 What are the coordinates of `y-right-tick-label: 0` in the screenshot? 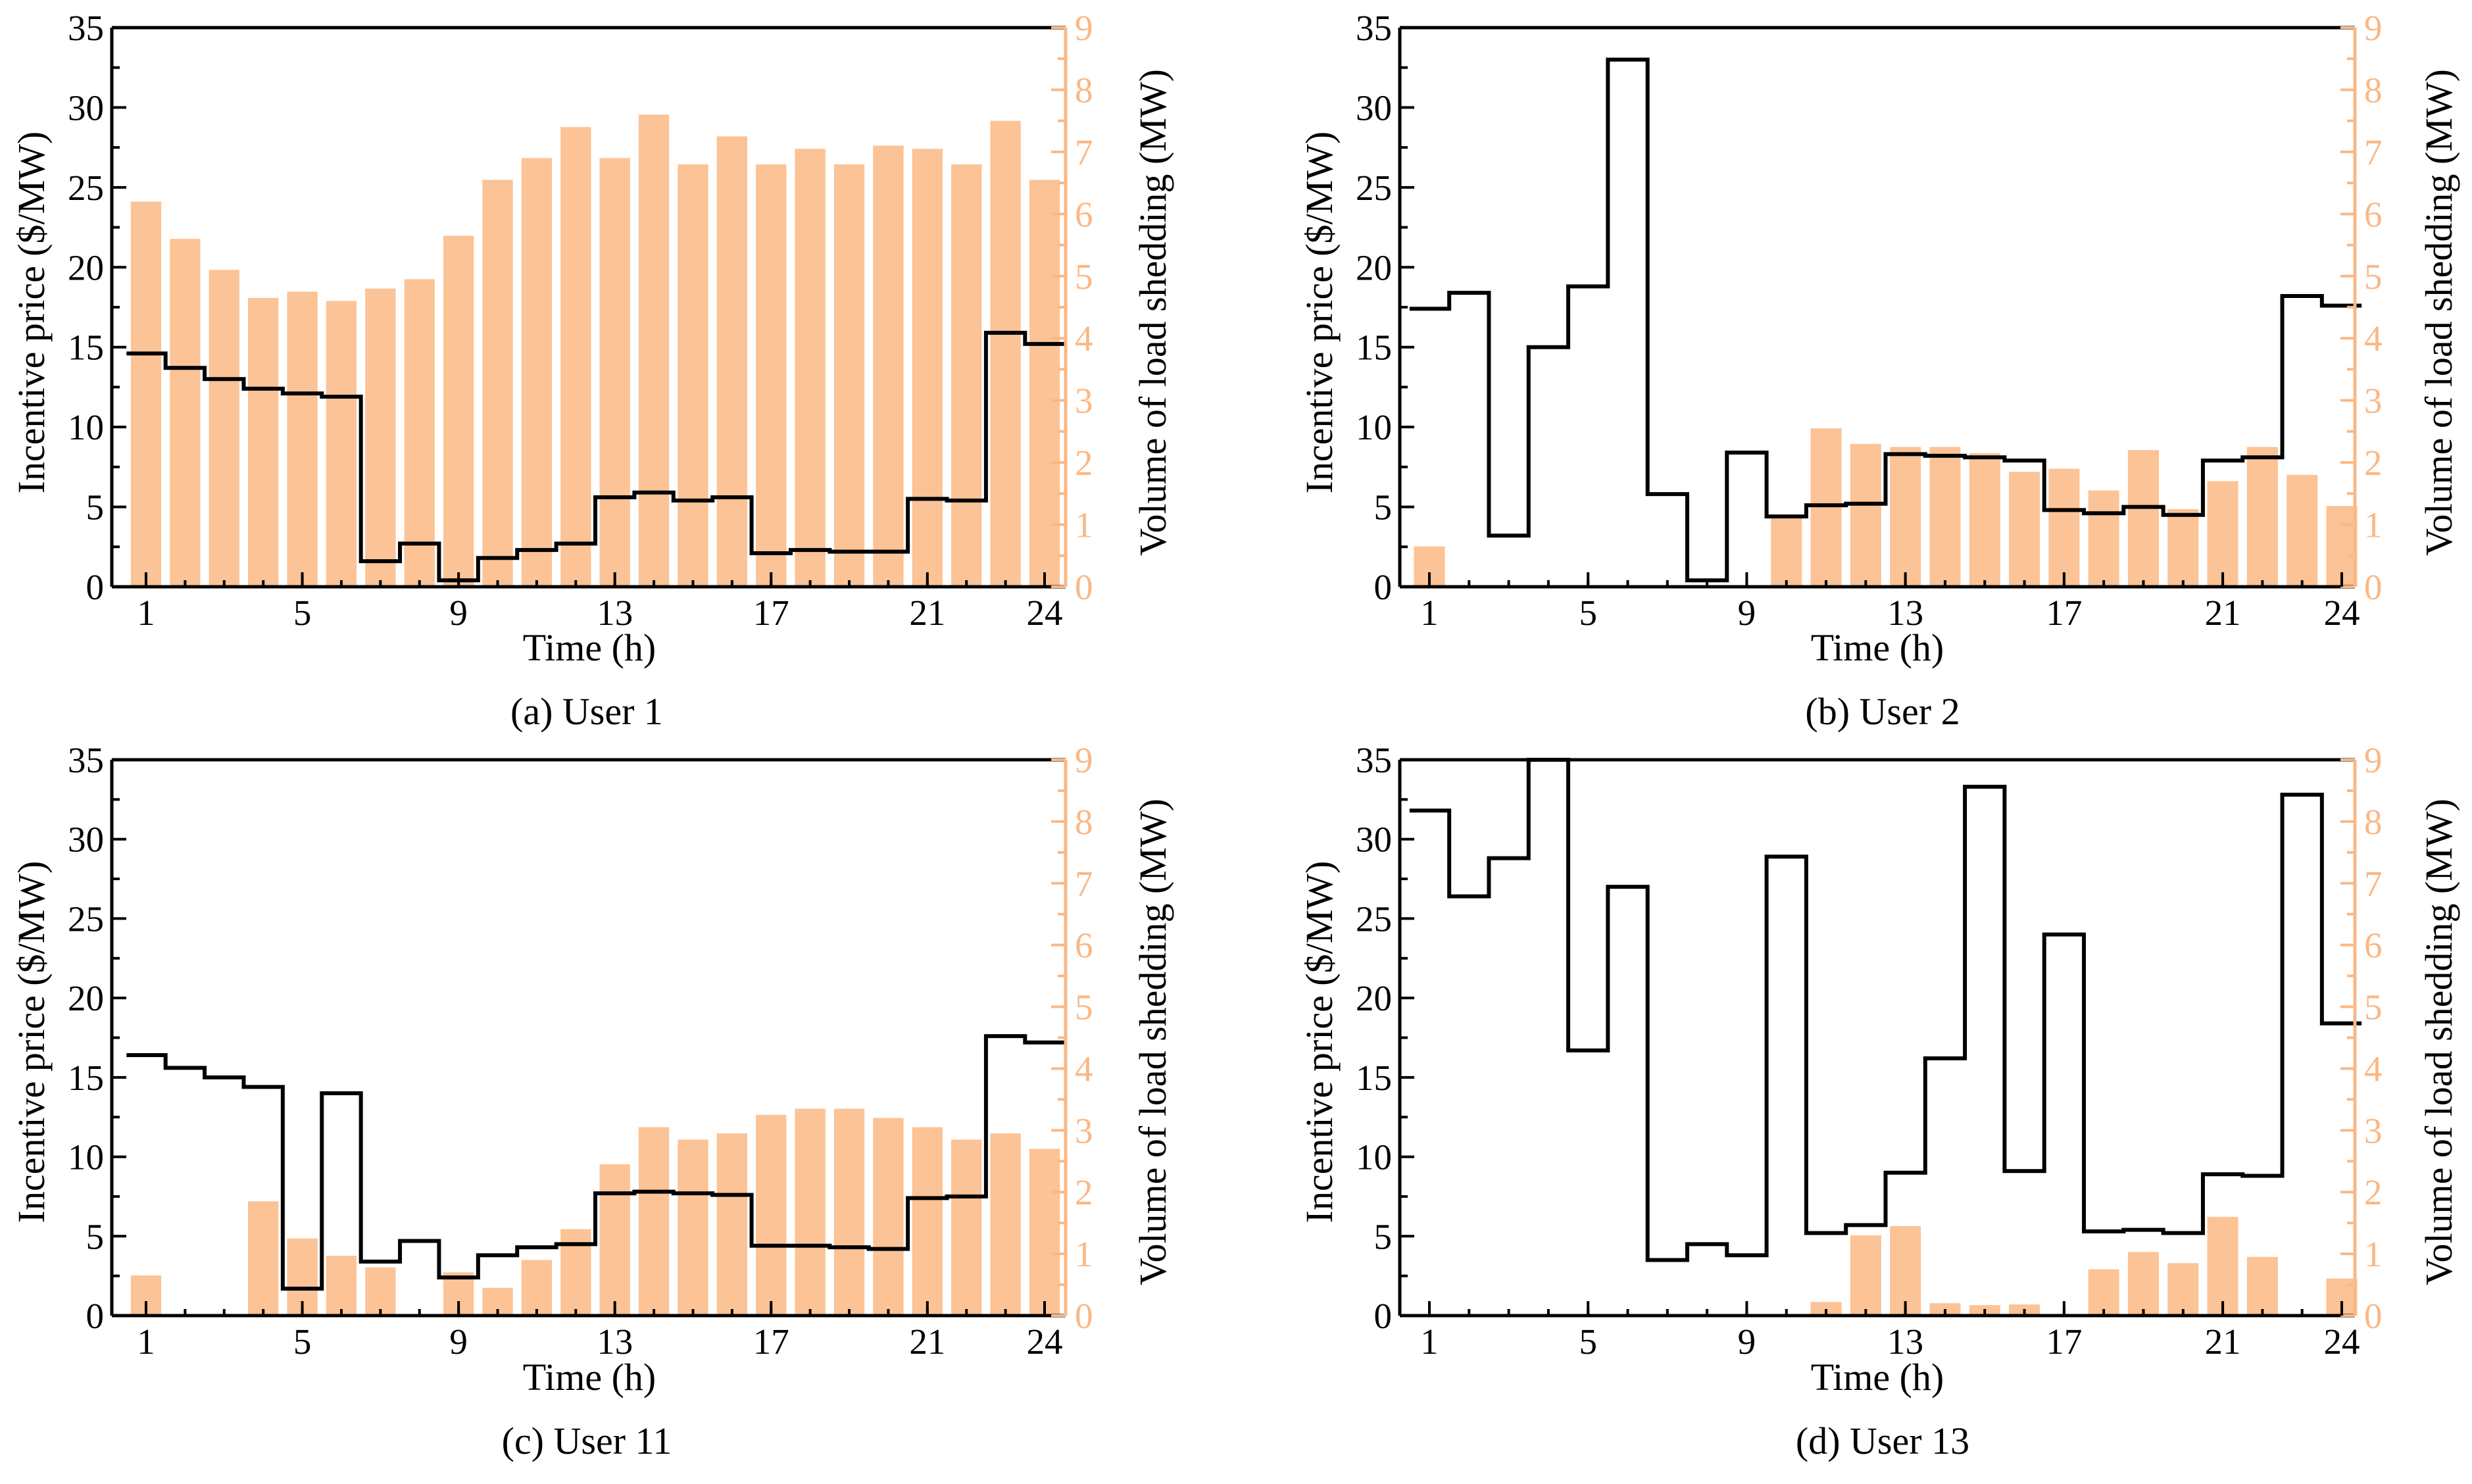 It's located at (1084, 1316).